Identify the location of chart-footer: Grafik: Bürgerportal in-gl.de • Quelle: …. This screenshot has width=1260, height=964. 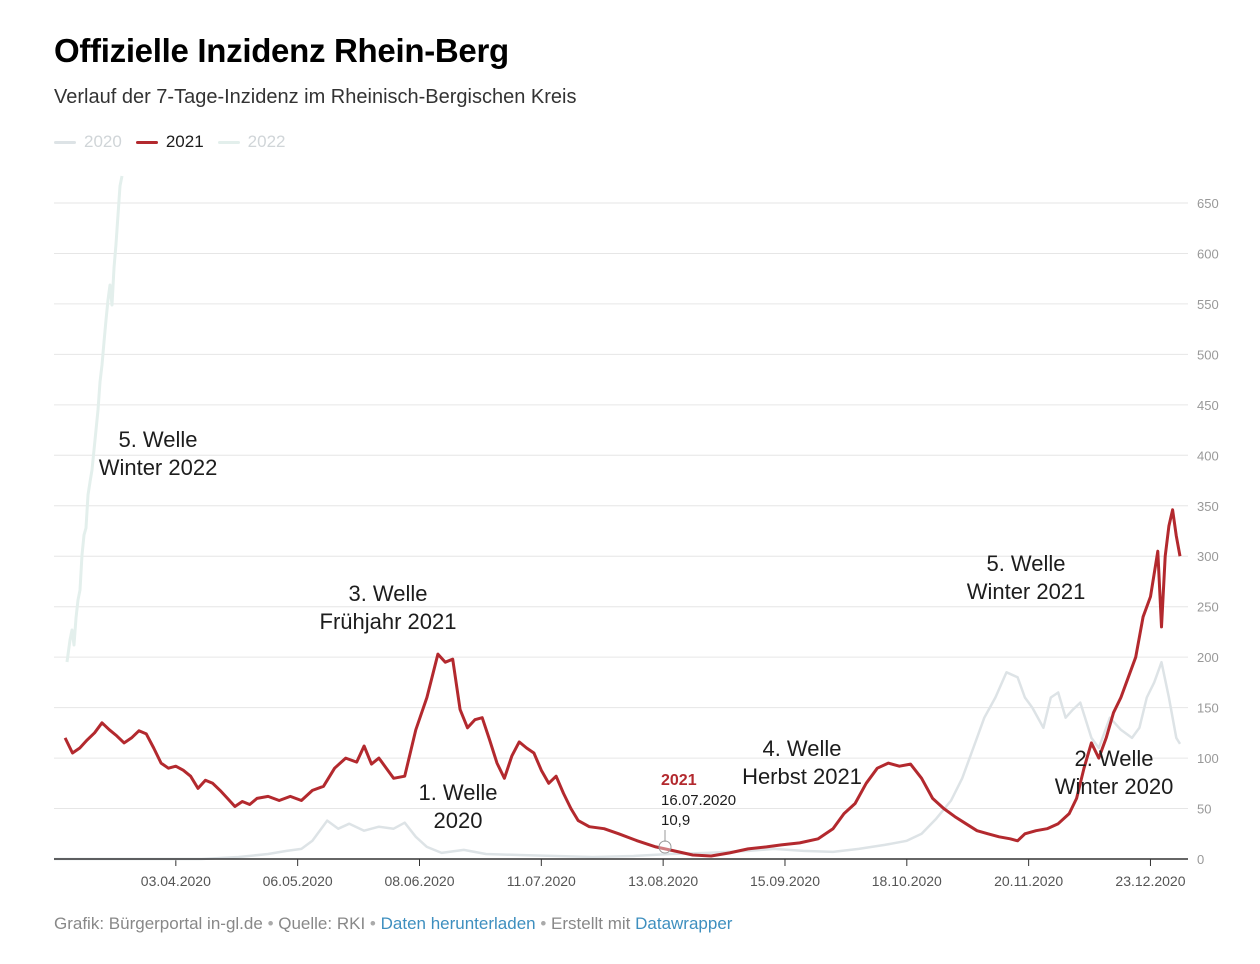
(393, 924).